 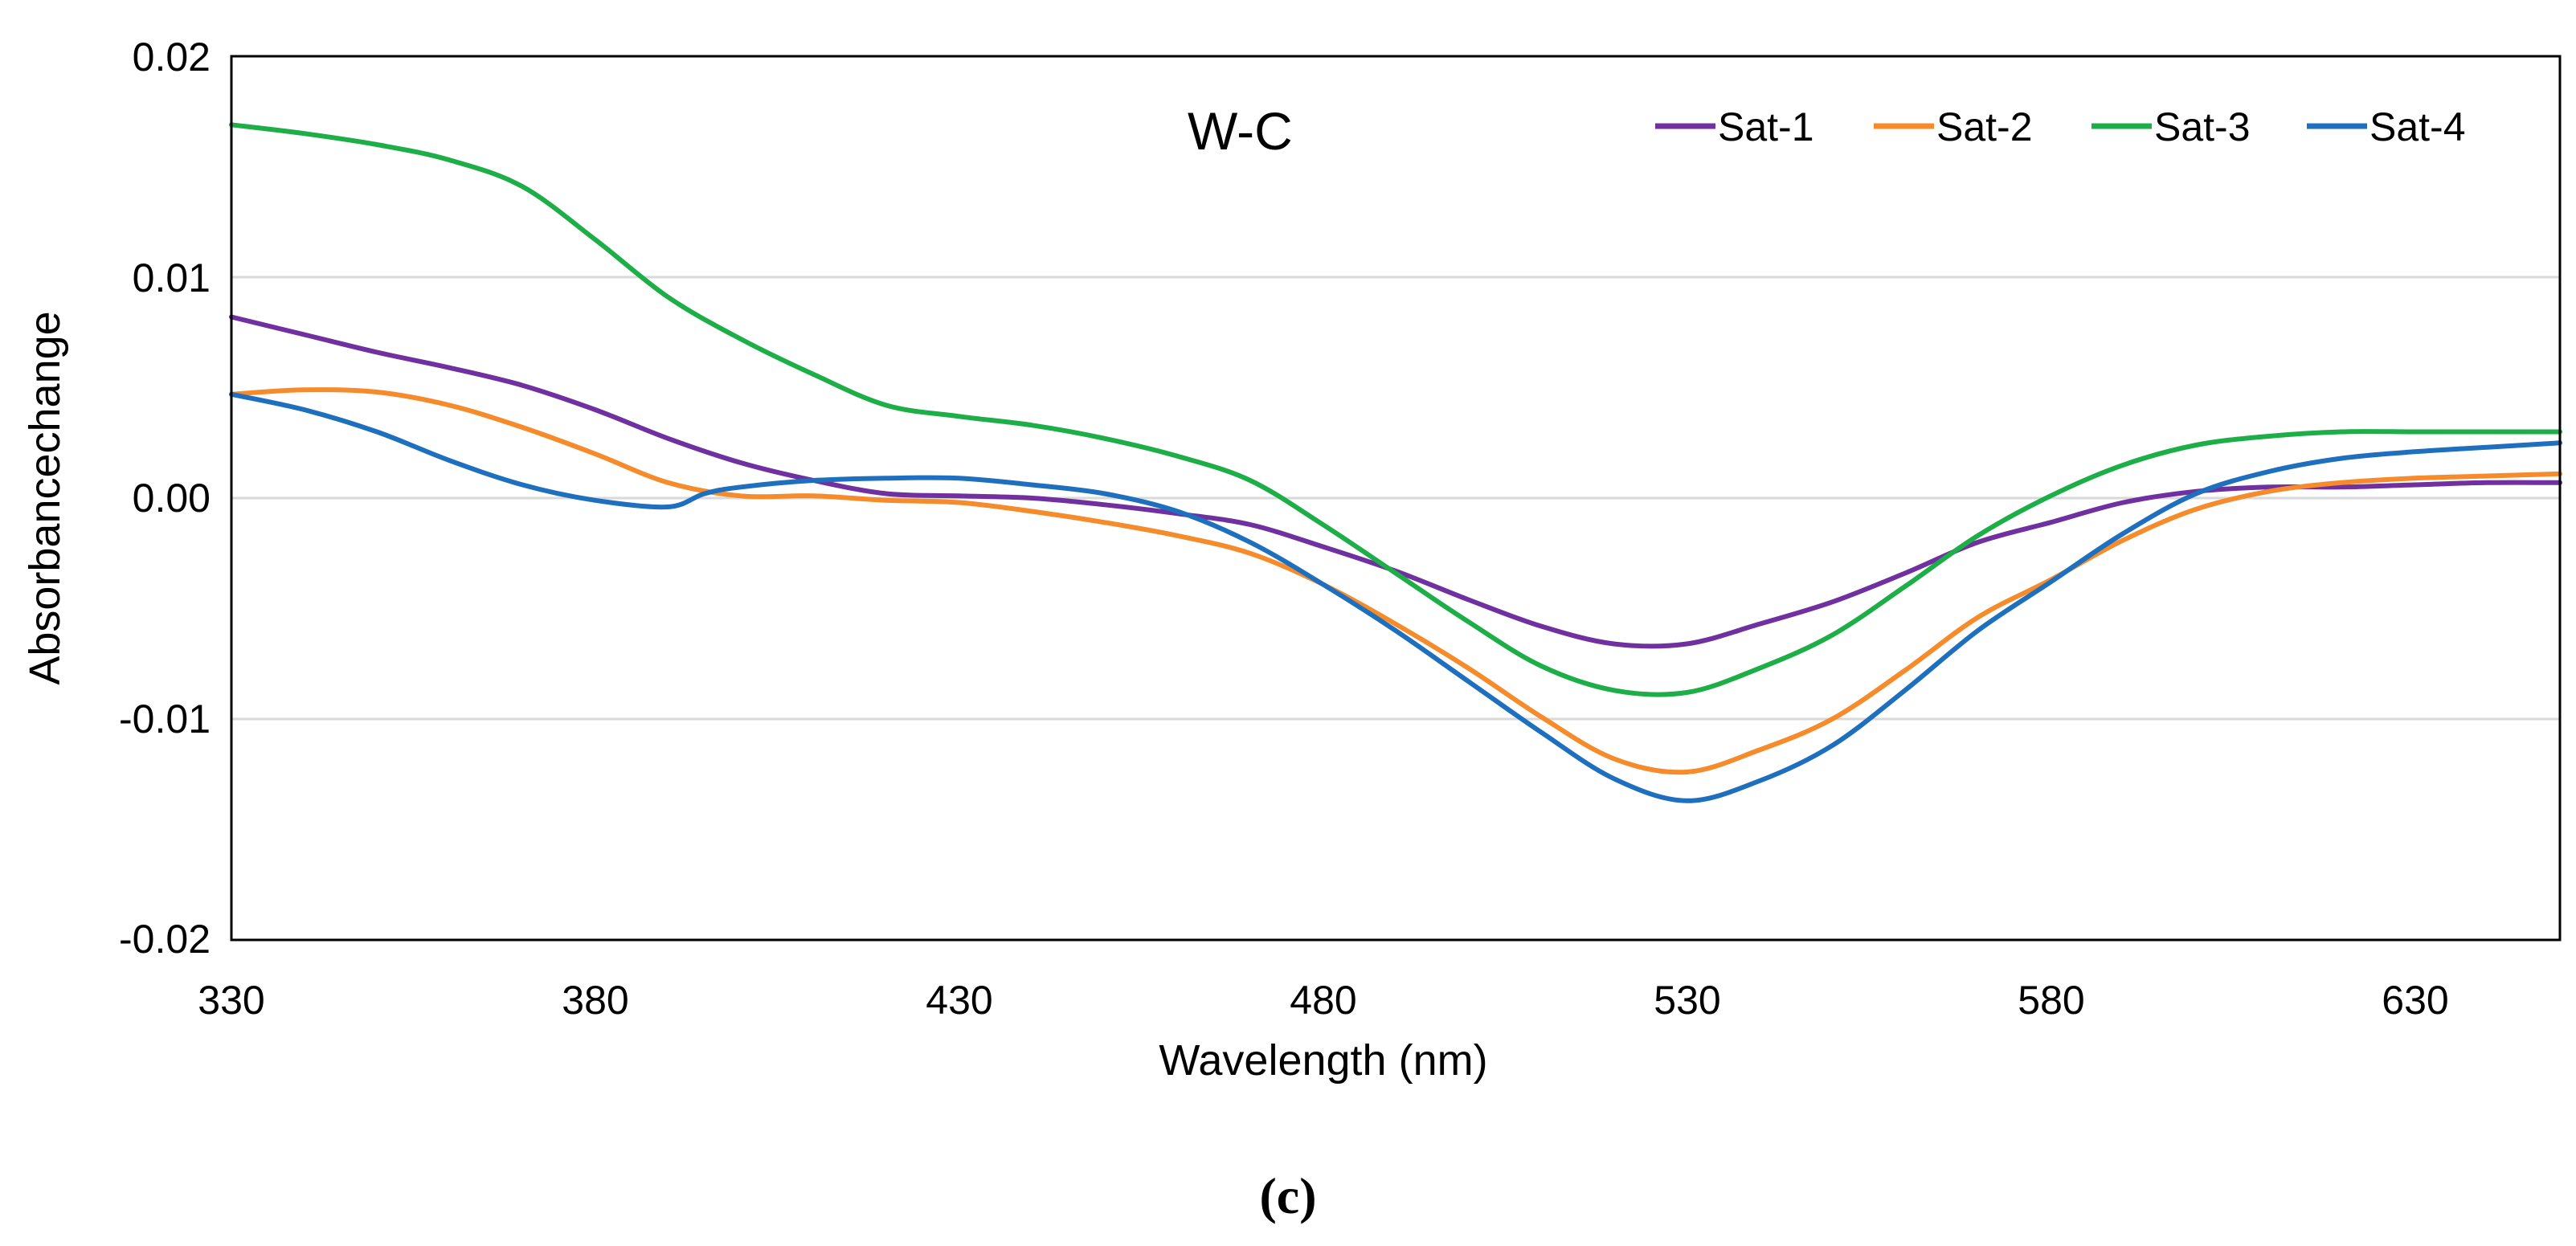 What do you see at coordinates (2415, 1000) in the screenshot?
I see `x-tick-label: 630` at bounding box center [2415, 1000].